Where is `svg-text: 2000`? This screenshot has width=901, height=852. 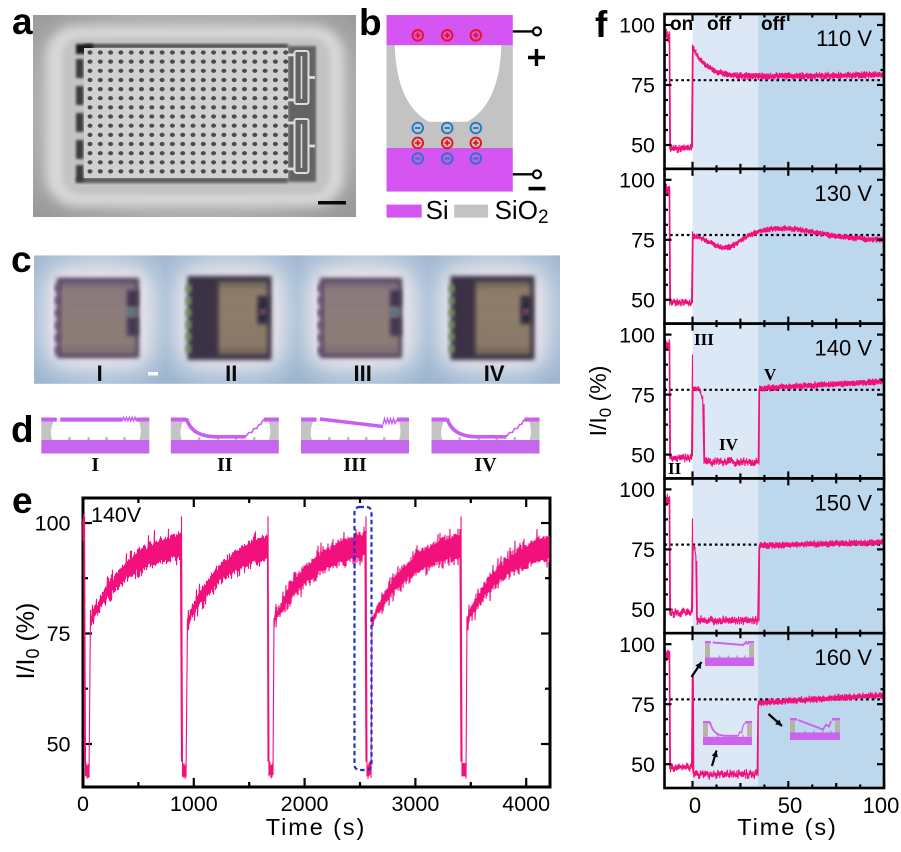 svg-text: 2000 is located at coordinates (305, 804).